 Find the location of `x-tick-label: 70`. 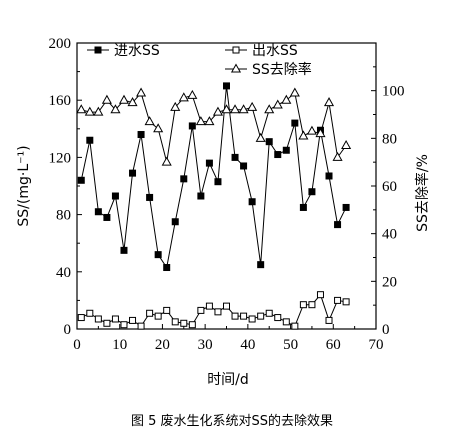

x-tick-label: 70 is located at coordinates (376, 345).